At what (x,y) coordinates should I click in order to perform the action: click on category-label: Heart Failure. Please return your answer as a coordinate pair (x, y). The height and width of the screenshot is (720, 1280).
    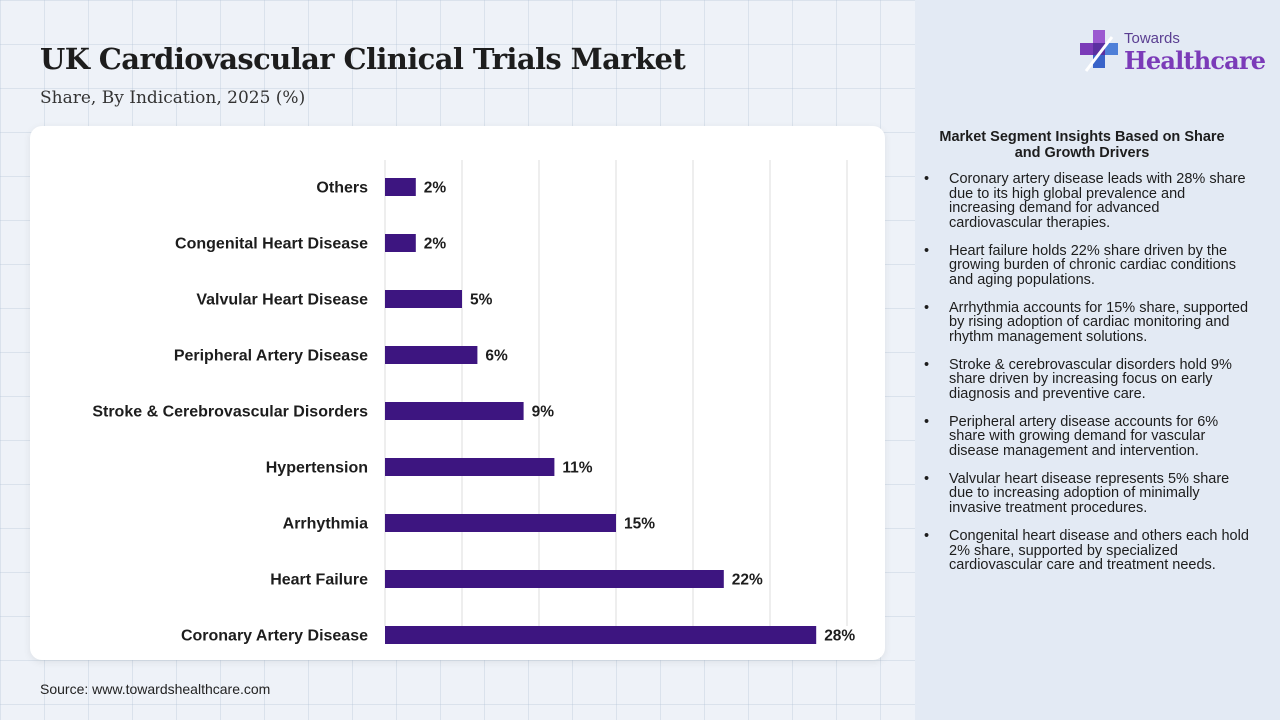
    Looking at the image, I should click on (319, 580).